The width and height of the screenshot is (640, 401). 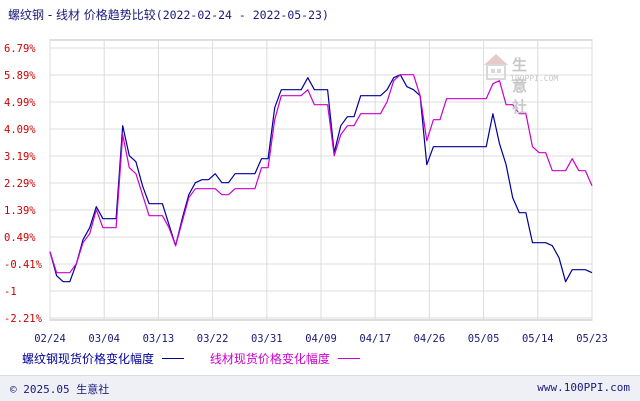 What do you see at coordinates (592, 339) in the screenshot?
I see `x-tick-label: 05/23` at bounding box center [592, 339].